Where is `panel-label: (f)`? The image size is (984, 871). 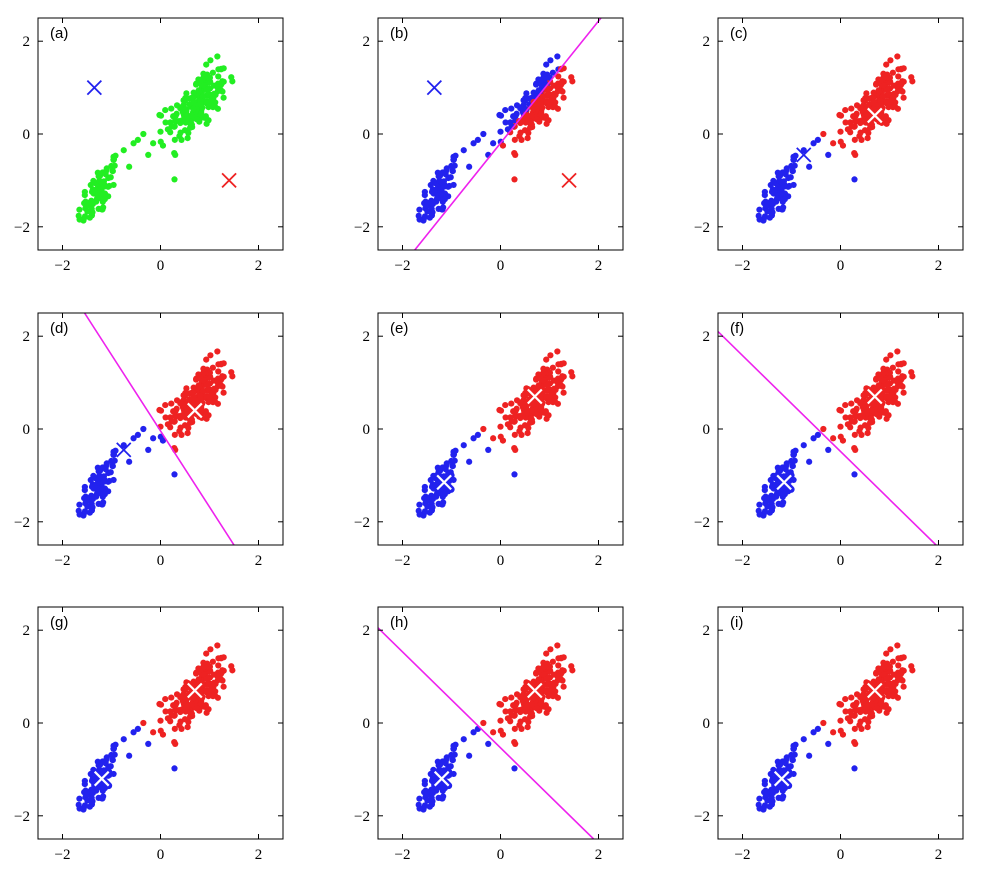 panel-label: (f) is located at coordinates (737, 328).